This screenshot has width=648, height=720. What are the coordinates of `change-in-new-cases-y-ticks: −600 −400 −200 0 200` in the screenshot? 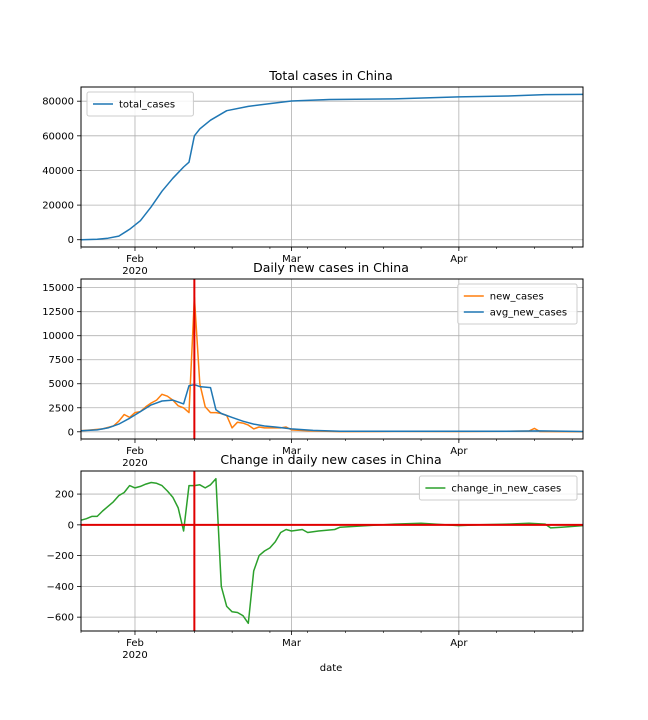 It's located at (64, 557).